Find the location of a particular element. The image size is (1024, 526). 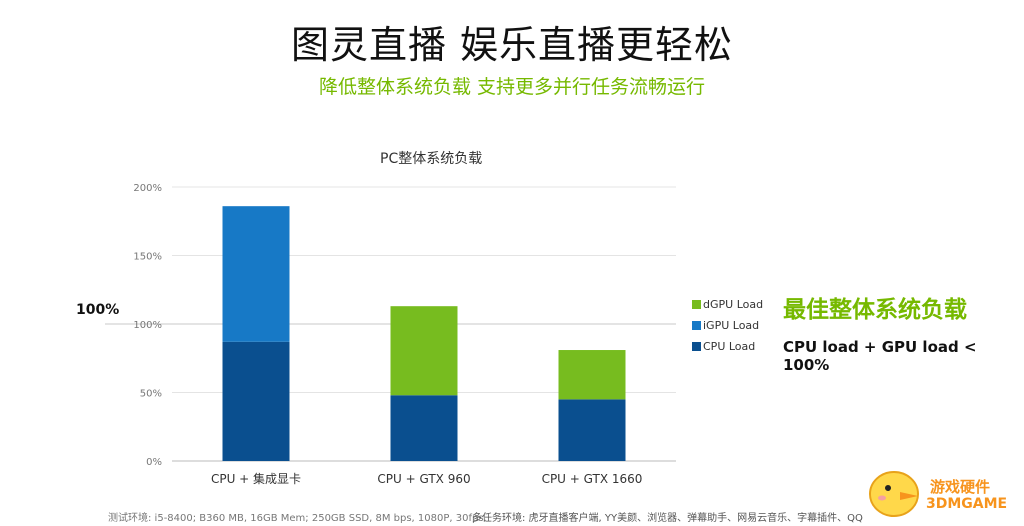

x-tick-label: CPU + 集成显卡 is located at coordinates (256, 478).